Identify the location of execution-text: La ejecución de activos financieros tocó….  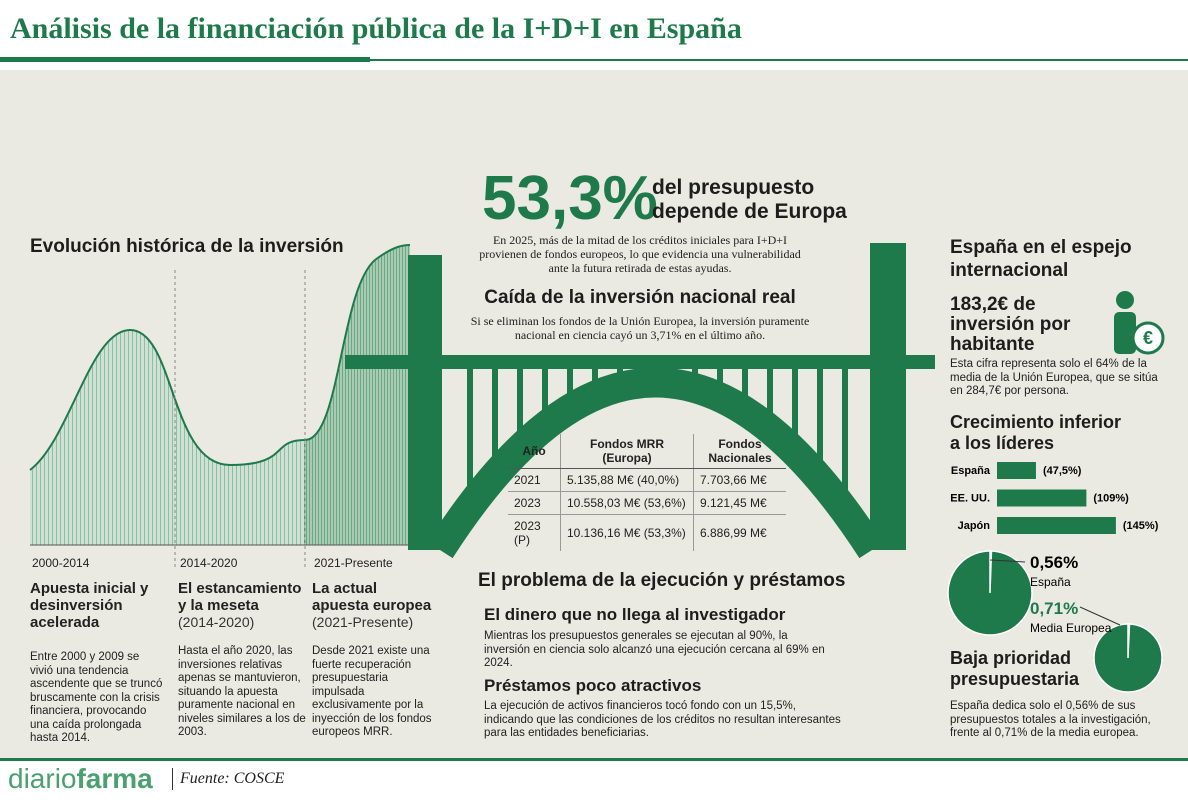
(662, 719).